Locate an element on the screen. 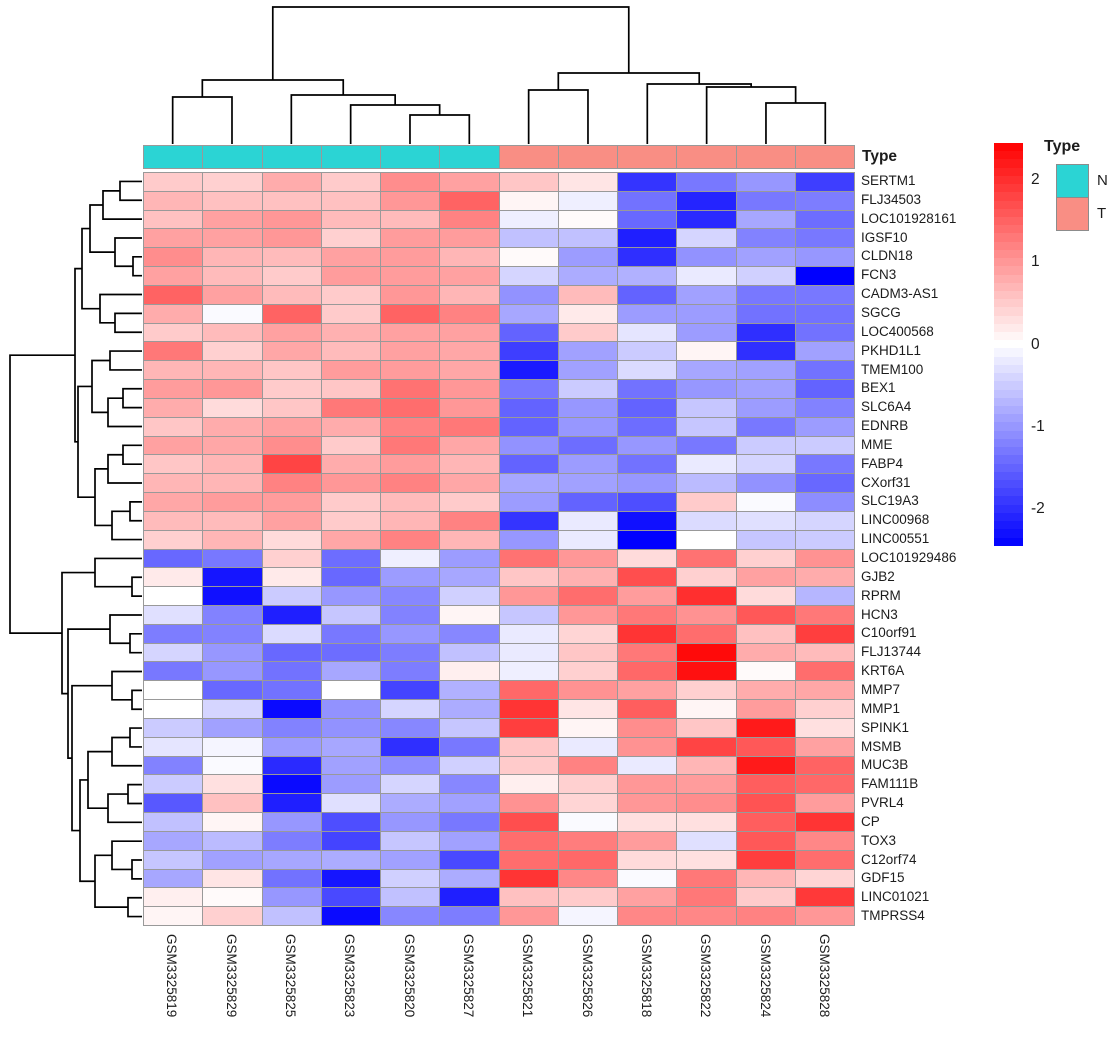 The width and height of the screenshot is (1113, 1040). row-label: PVRL4 is located at coordinates (882, 803).